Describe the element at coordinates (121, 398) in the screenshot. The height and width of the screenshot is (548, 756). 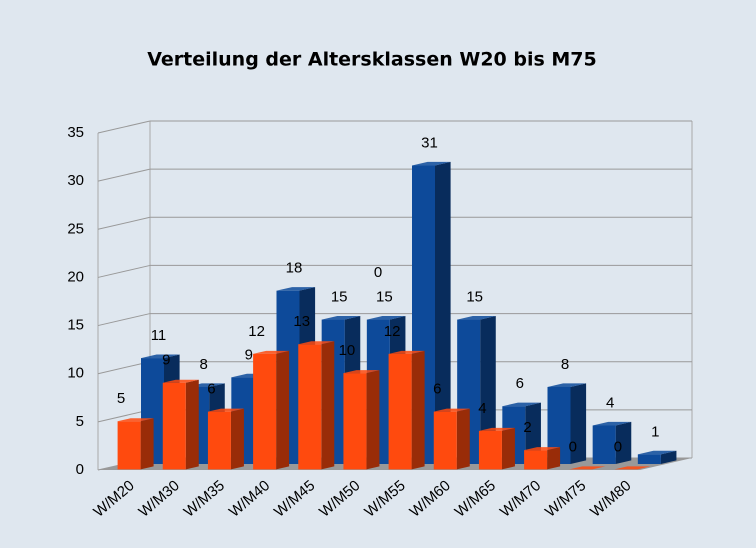
I see `value-label: 5` at that location.